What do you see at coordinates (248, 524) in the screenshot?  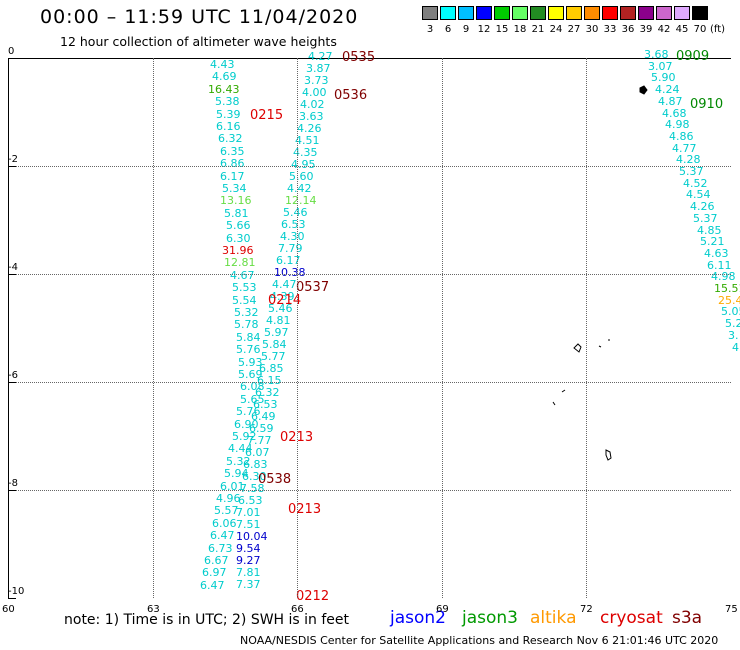 I see `swh-value: 7.51` at bounding box center [248, 524].